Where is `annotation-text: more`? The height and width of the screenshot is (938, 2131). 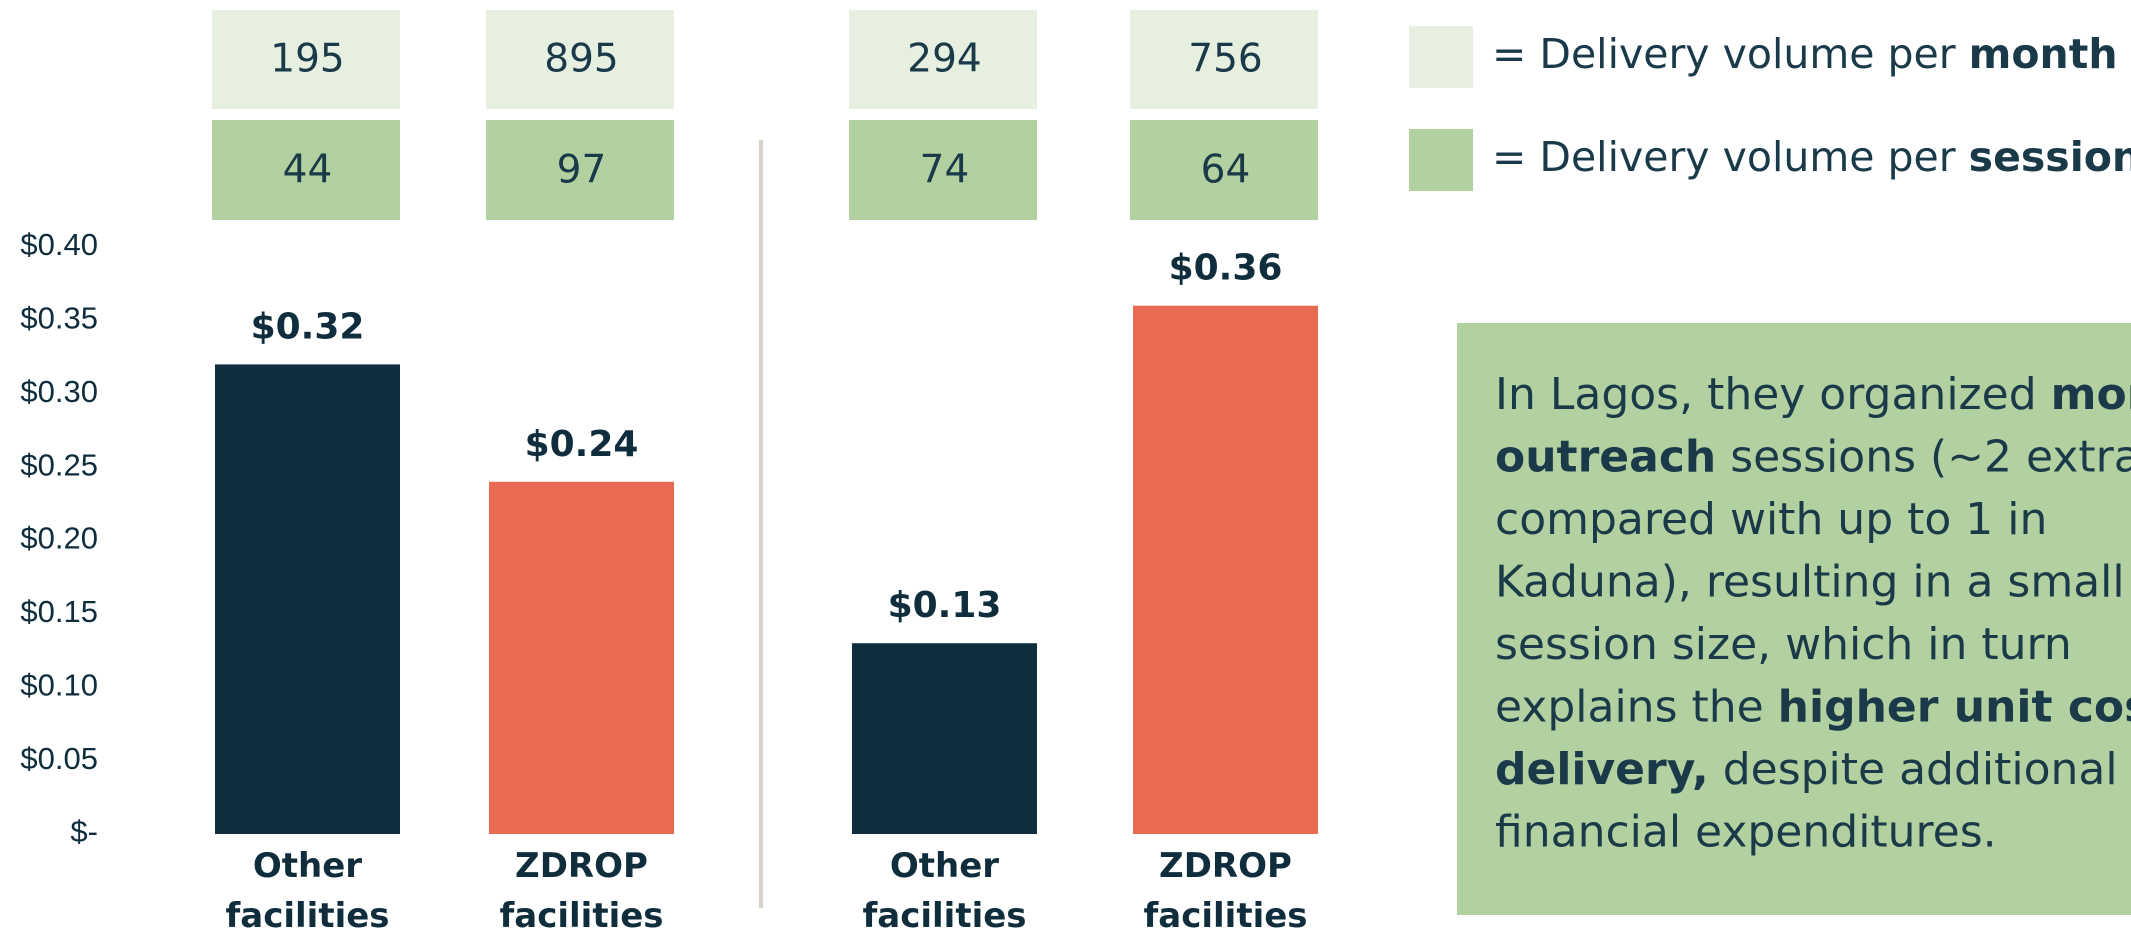
annotation-text: more is located at coordinates (2091, 394).